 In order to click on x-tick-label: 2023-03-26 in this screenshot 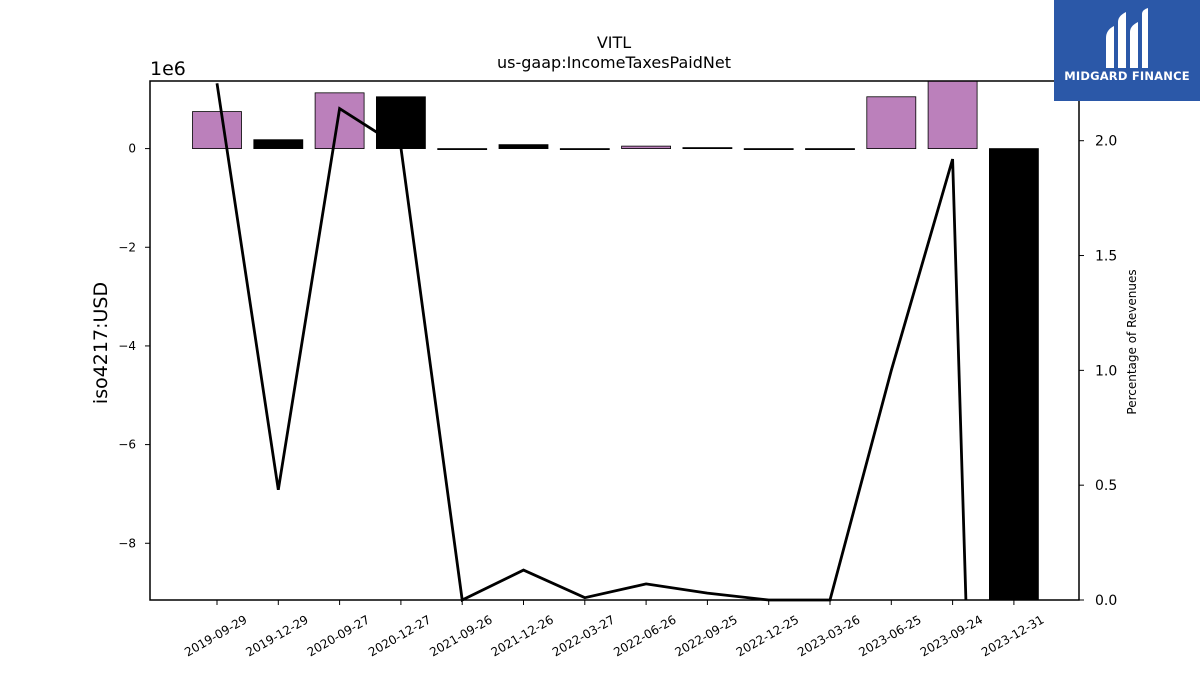, I will do `click(828, 635)`.